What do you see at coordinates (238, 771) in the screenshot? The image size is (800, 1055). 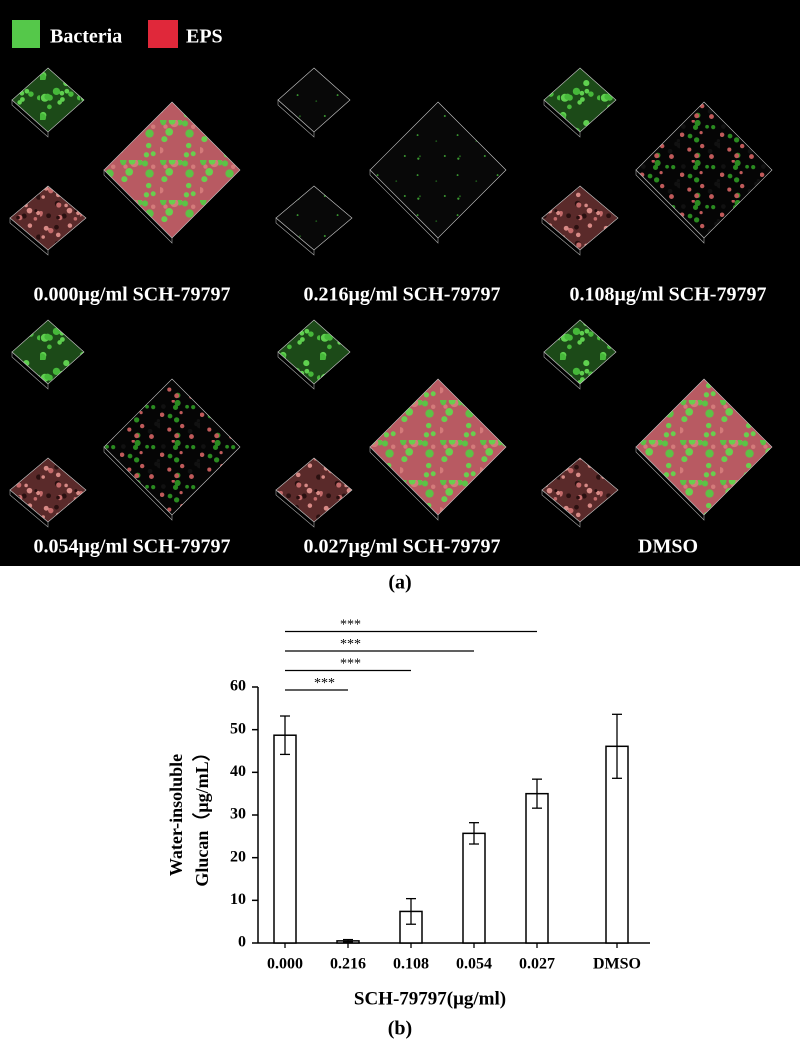 I see `y-tick-label: 40` at bounding box center [238, 771].